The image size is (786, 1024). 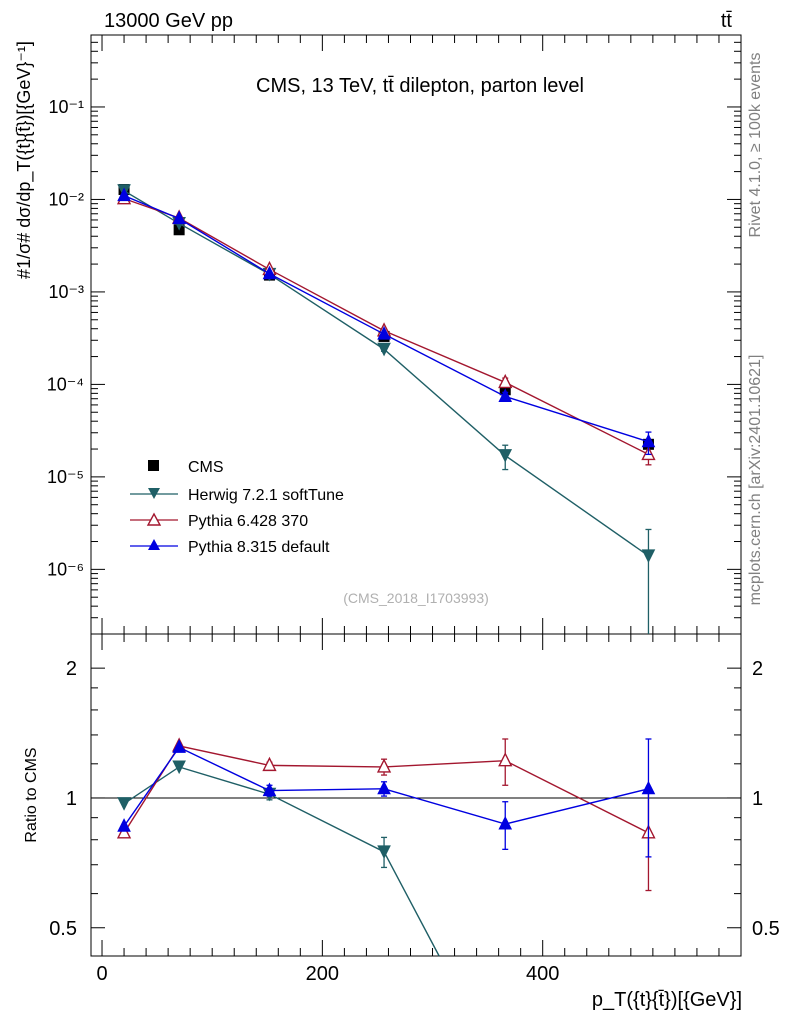 I want to click on main-y-tick-label: 10⁻⁵, so click(x=65, y=477).